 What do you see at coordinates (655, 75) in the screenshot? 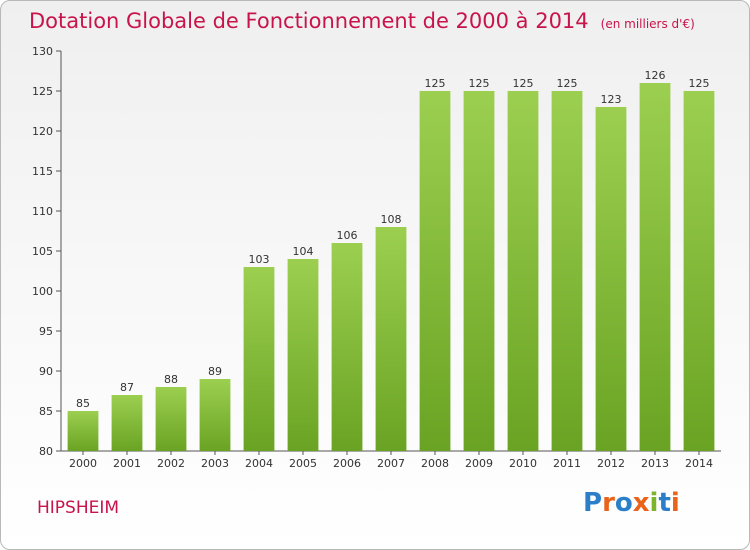
I see `data-label: 126` at bounding box center [655, 75].